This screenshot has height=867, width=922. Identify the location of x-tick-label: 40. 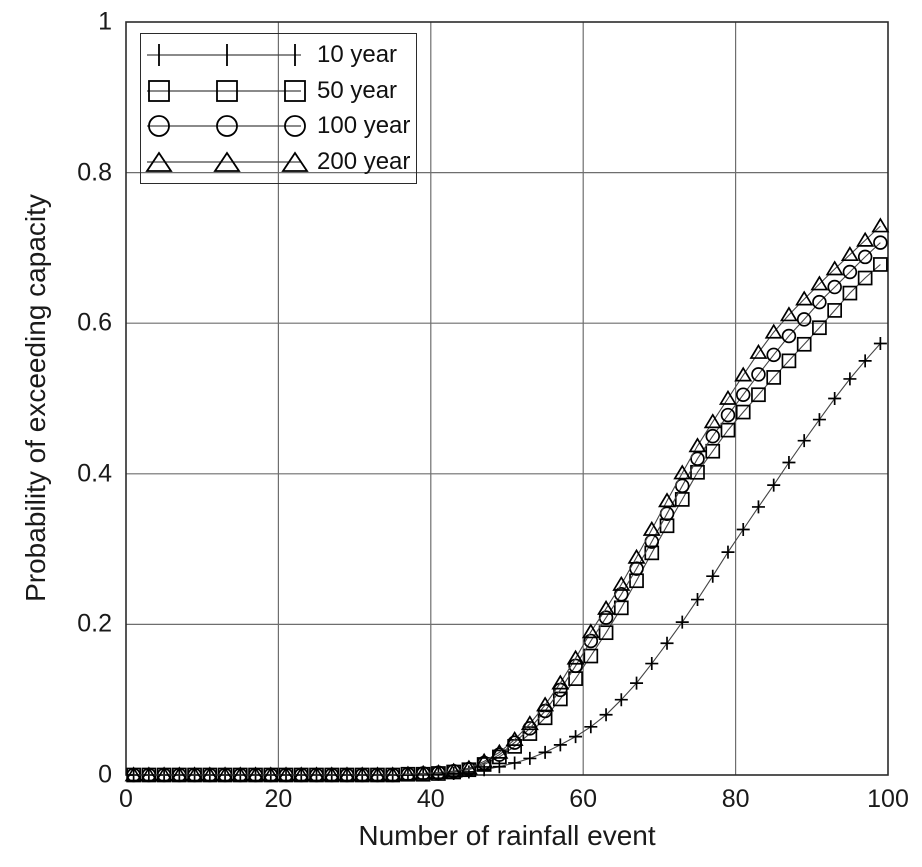
(430, 799).